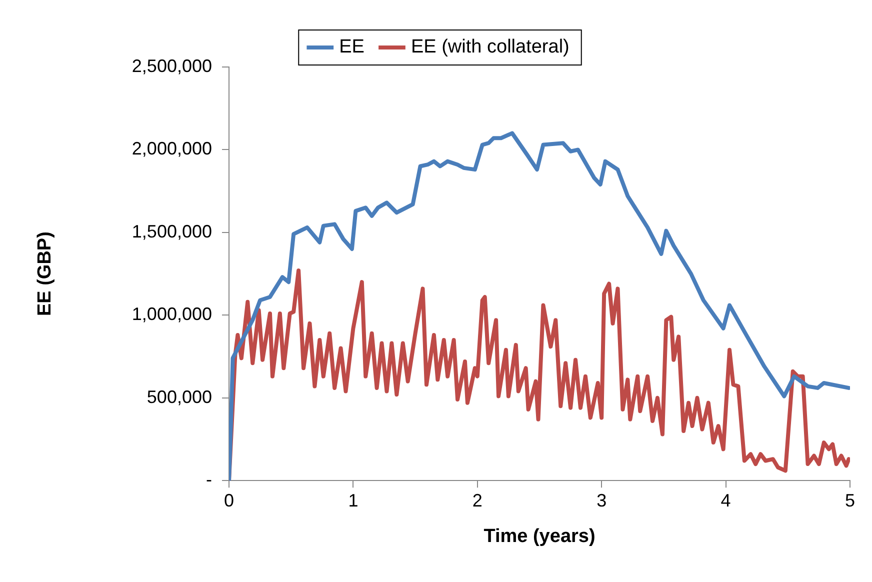  Describe the element at coordinates (172, 314) in the screenshot. I see `y-tick-label: 1,000,000` at that location.